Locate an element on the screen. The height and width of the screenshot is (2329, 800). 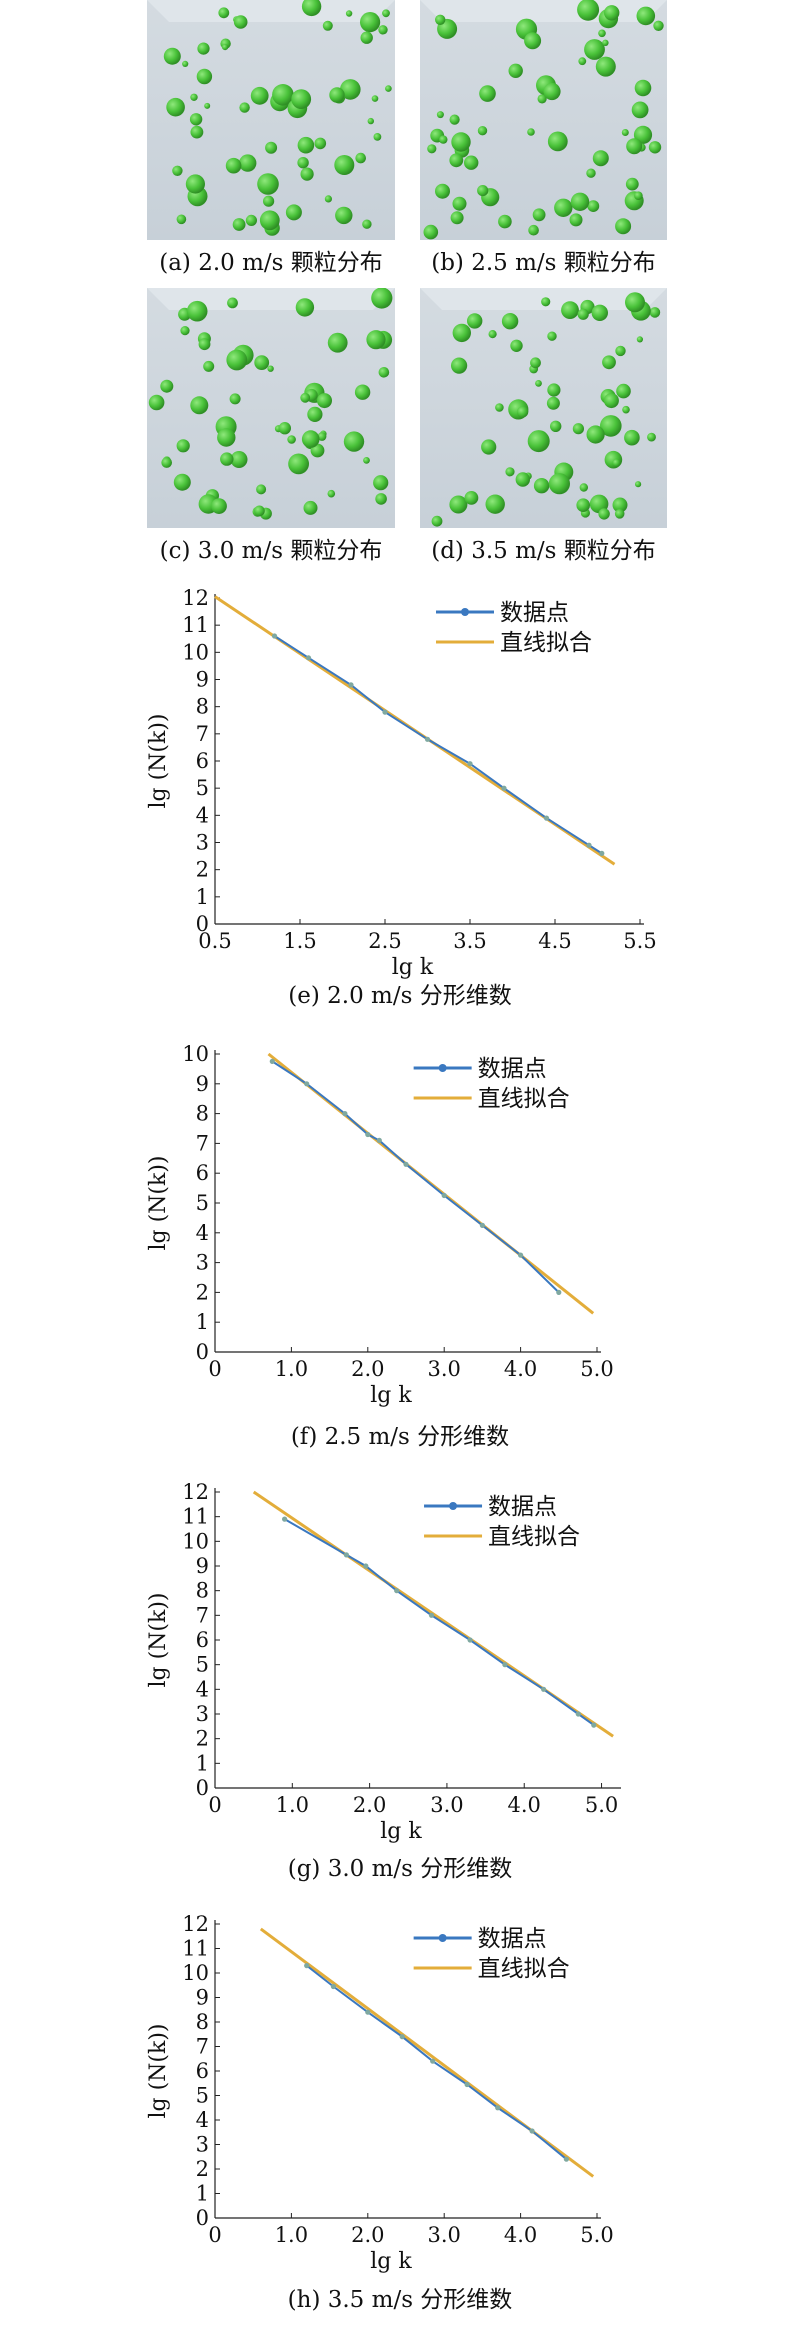
panel-caption-c: (c) 3.0 m/s 颗粒分布 is located at coordinates (271, 551).